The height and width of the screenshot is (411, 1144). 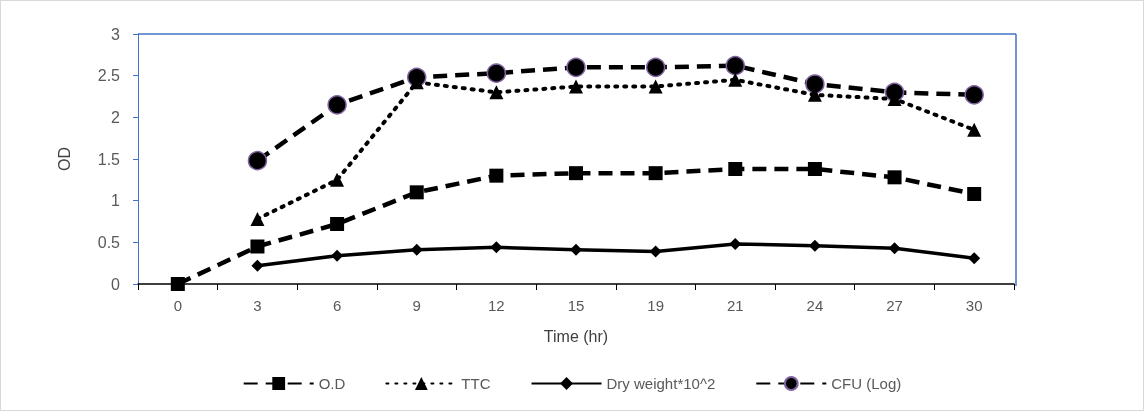 What do you see at coordinates (337, 305) in the screenshot?
I see `x-tick-label: 6` at bounding box center [337, 305].